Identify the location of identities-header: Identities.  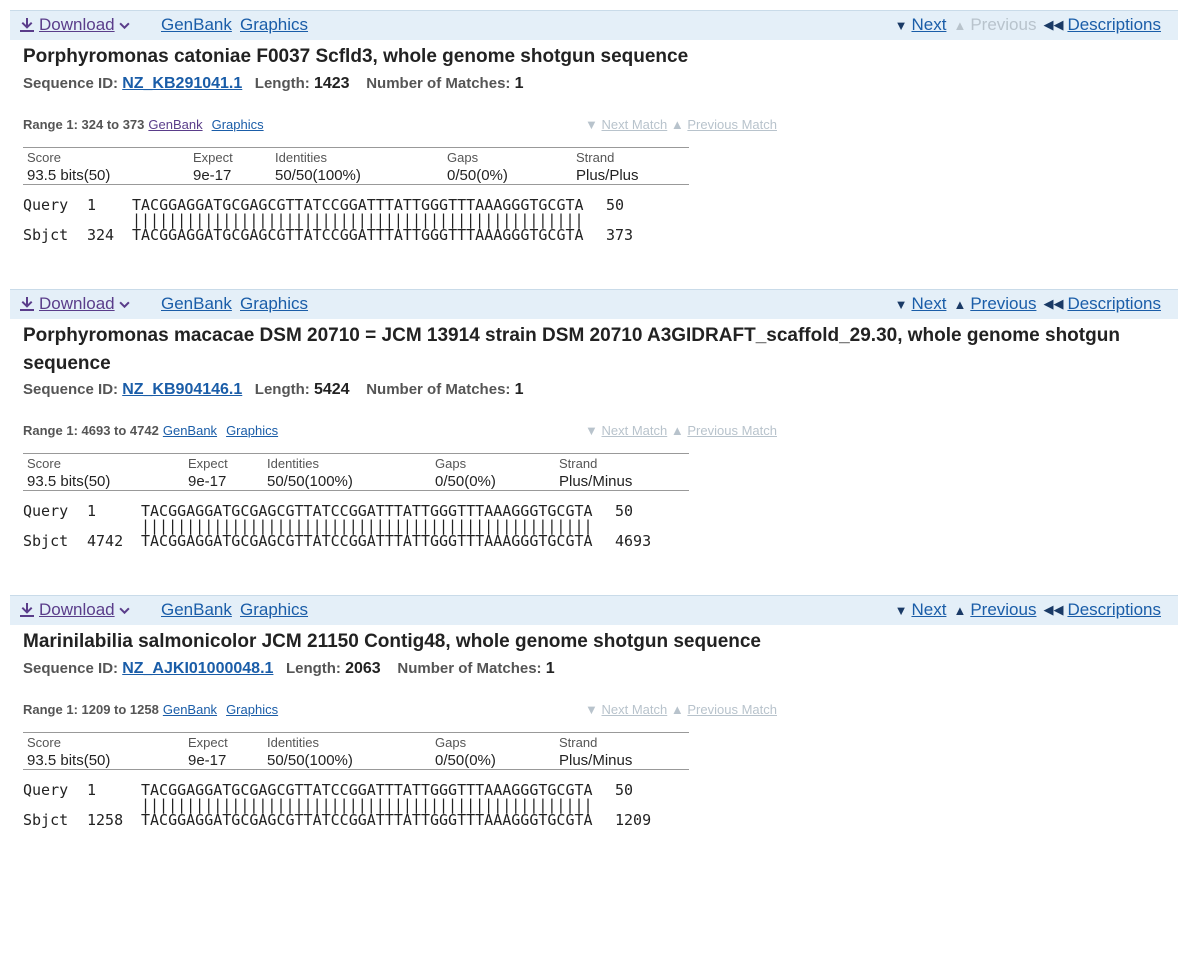
(293, 463).